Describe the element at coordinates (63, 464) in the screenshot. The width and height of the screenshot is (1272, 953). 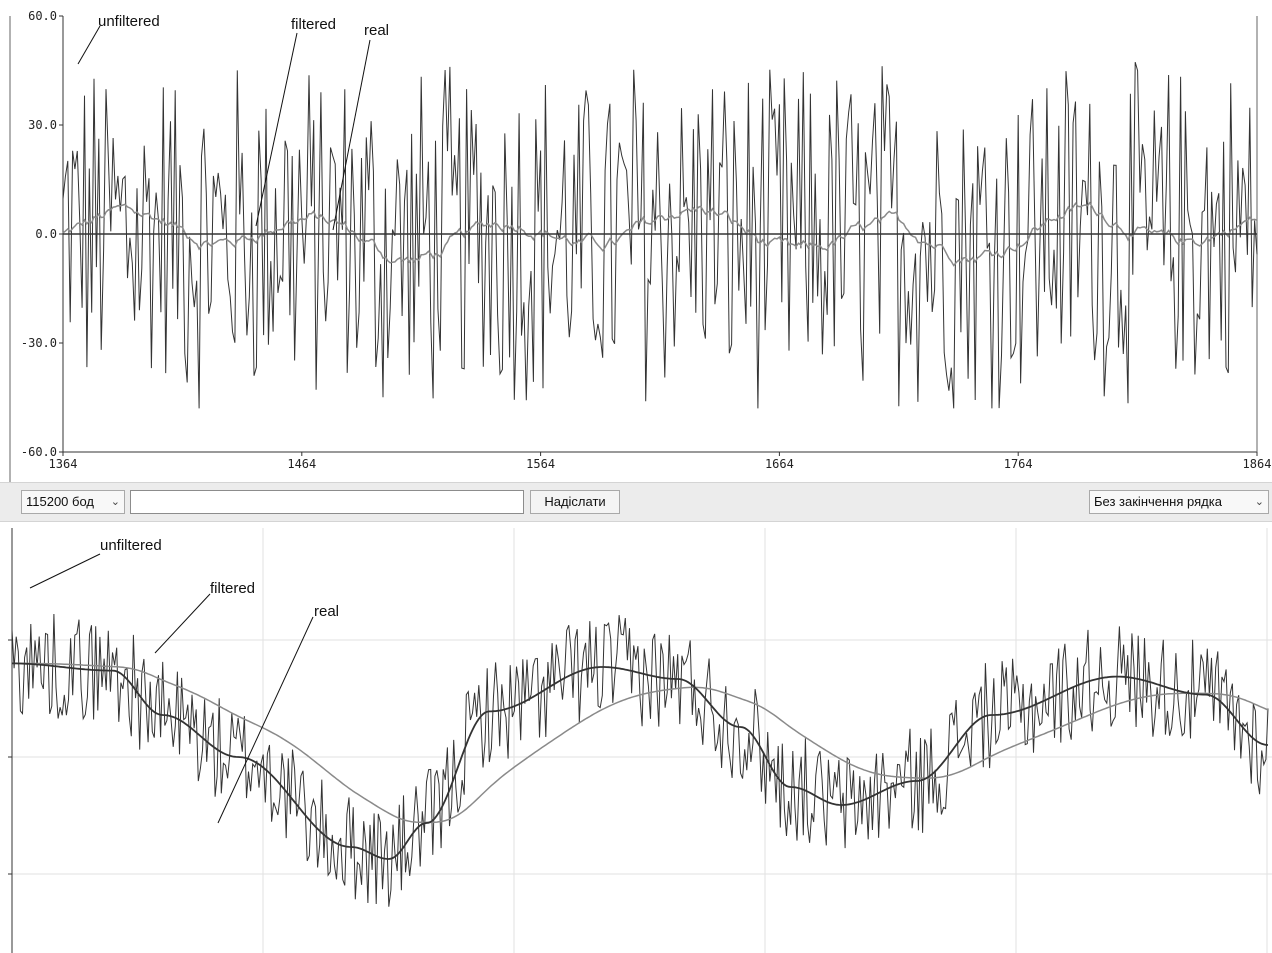
I see `x-tick-label: 1364` at that location.